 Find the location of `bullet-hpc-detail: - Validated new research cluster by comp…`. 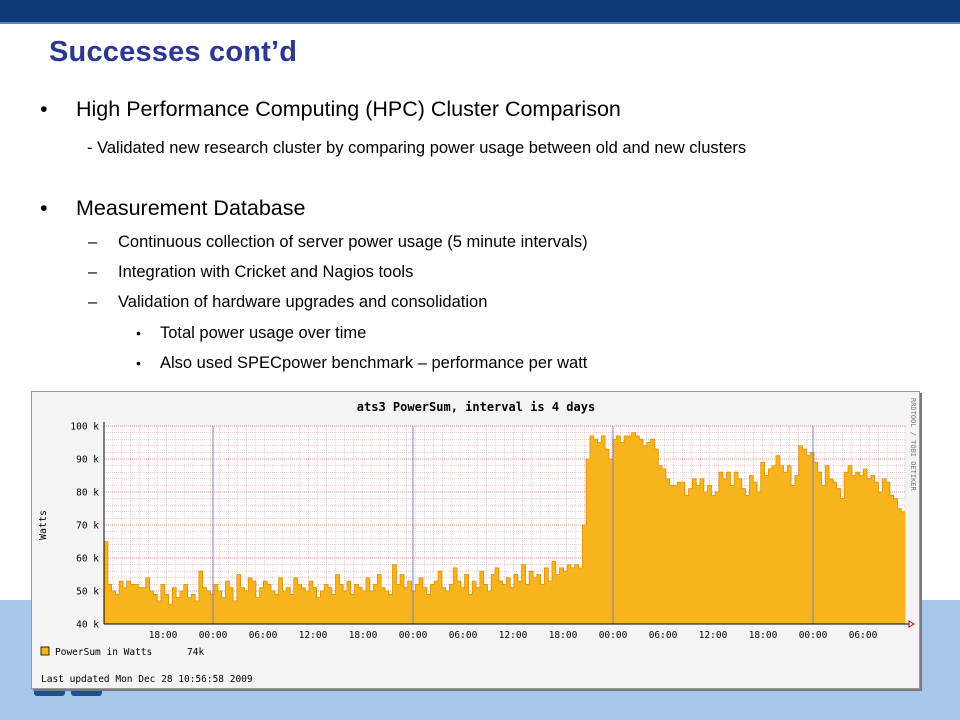

bullet-hpc-detail: - Validated new research cluster by comp… is located at coordinates (482, 148).